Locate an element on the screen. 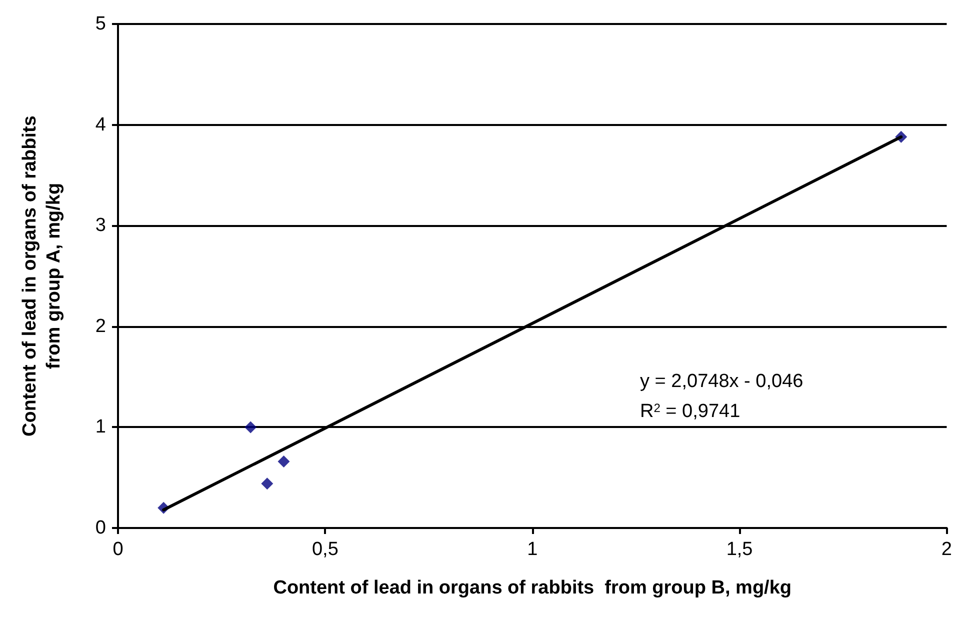 The height and width of the screenshot is (626, 955). x-tick-label: 0,5 is located at coordinates (325, 549).